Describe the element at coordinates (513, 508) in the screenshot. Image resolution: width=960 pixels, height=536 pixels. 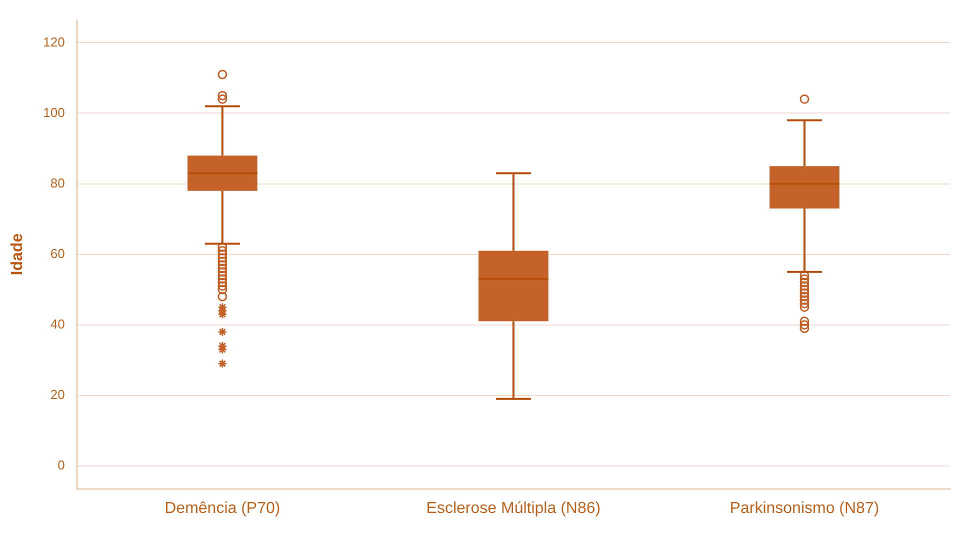
I see `x-tick-label: Esclerose Múltipla (N86)` at that location.